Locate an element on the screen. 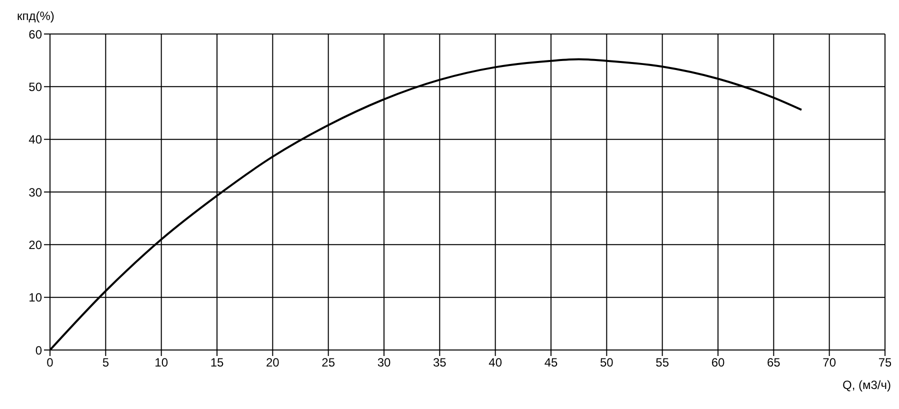  x-tick-label: 60 is located at coordinates (718, 363).